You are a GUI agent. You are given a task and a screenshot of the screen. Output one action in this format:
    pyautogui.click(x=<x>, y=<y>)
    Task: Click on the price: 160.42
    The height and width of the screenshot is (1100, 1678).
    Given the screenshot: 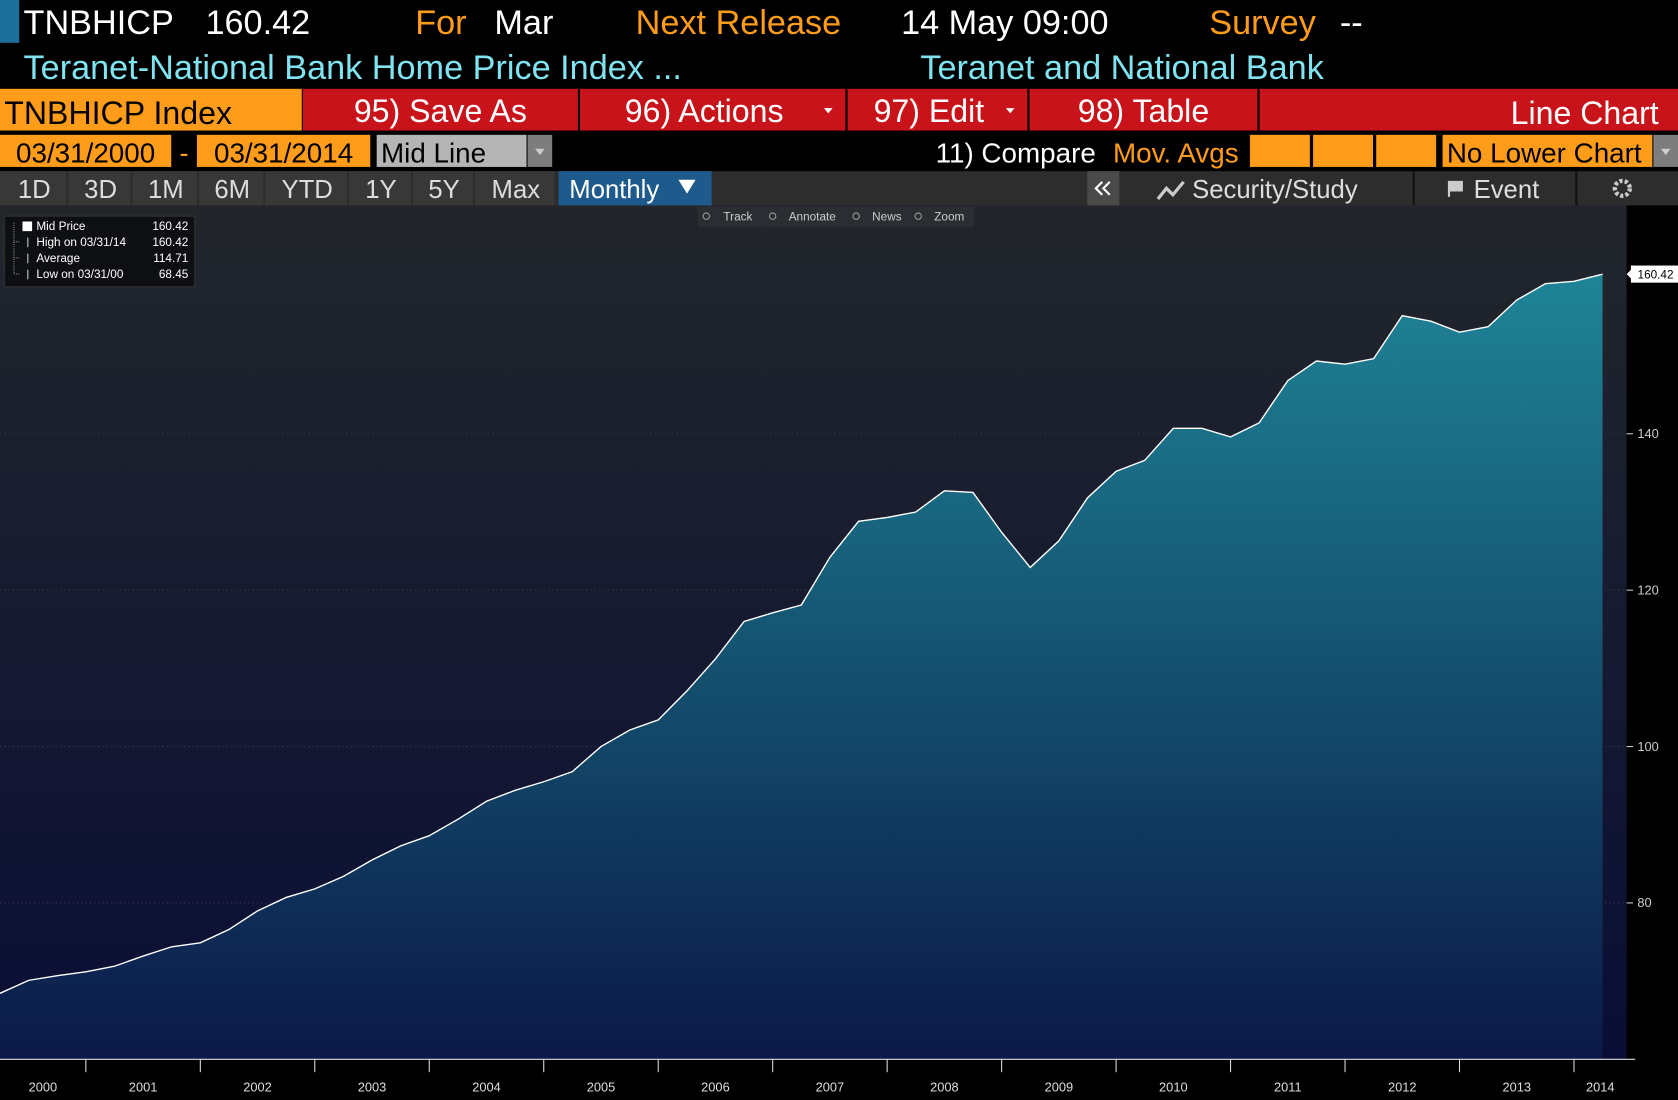 What is the action you would take?
    pyautogui.click(x=257, y=23)
    